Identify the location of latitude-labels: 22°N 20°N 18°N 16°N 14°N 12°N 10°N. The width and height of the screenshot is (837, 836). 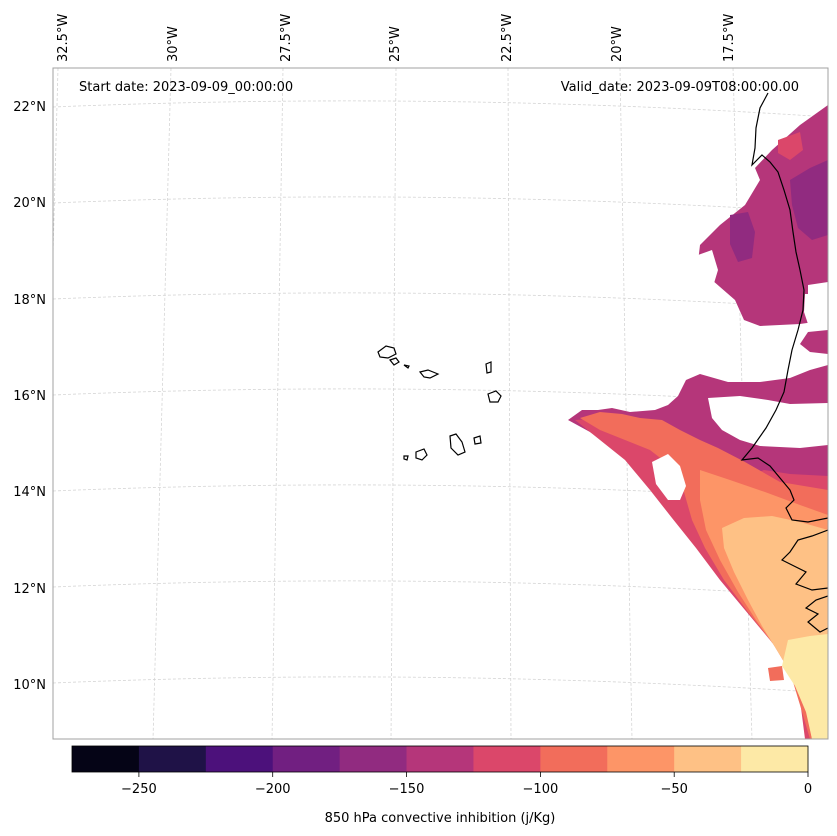
(29, 396).